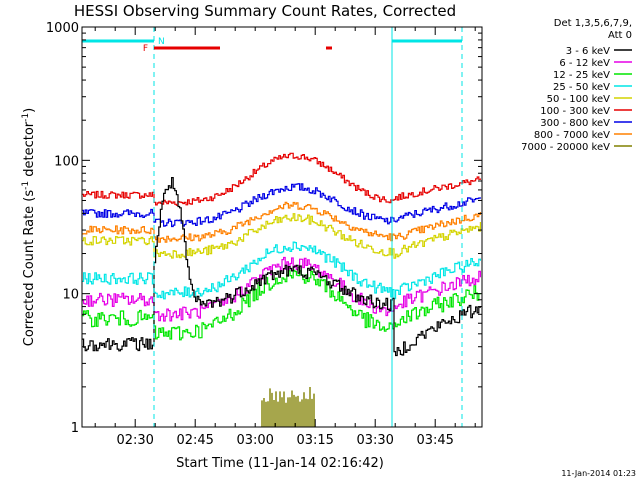 The width and height of the screenshot is (640, 480). I want to click on legend-label: 50 - 100 keV, so click(579, 99).